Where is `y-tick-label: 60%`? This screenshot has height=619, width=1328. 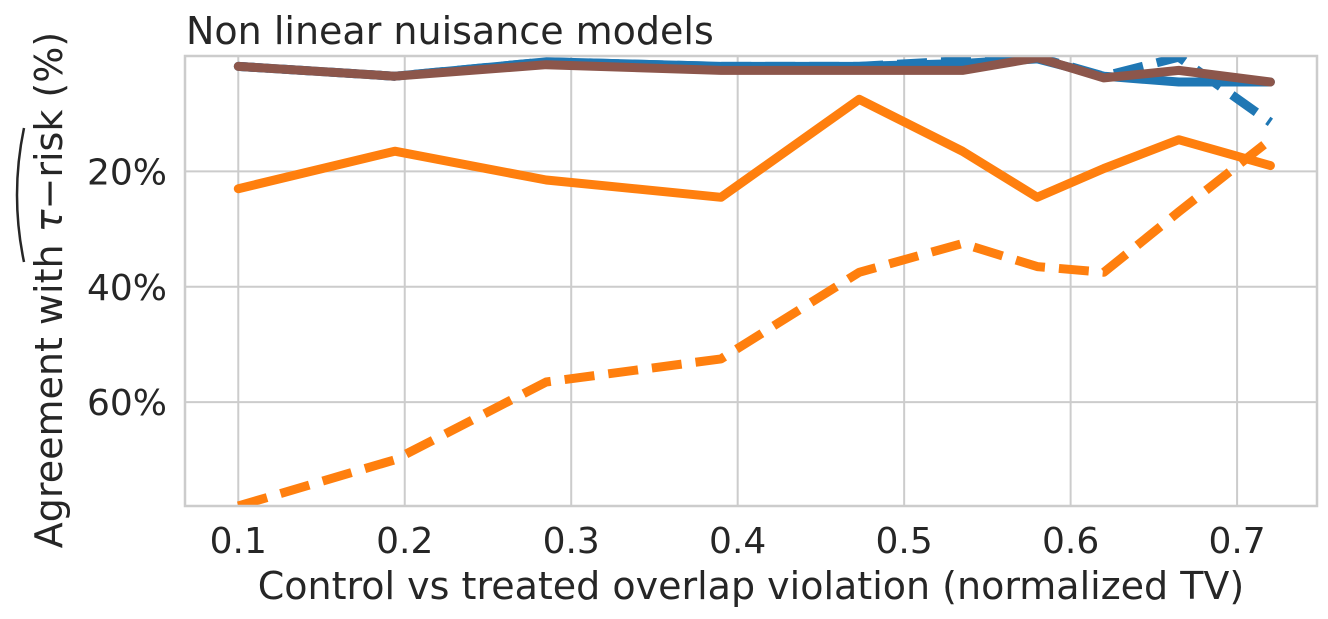
y-tick-label: 60% is located at coordinates (127, 403).